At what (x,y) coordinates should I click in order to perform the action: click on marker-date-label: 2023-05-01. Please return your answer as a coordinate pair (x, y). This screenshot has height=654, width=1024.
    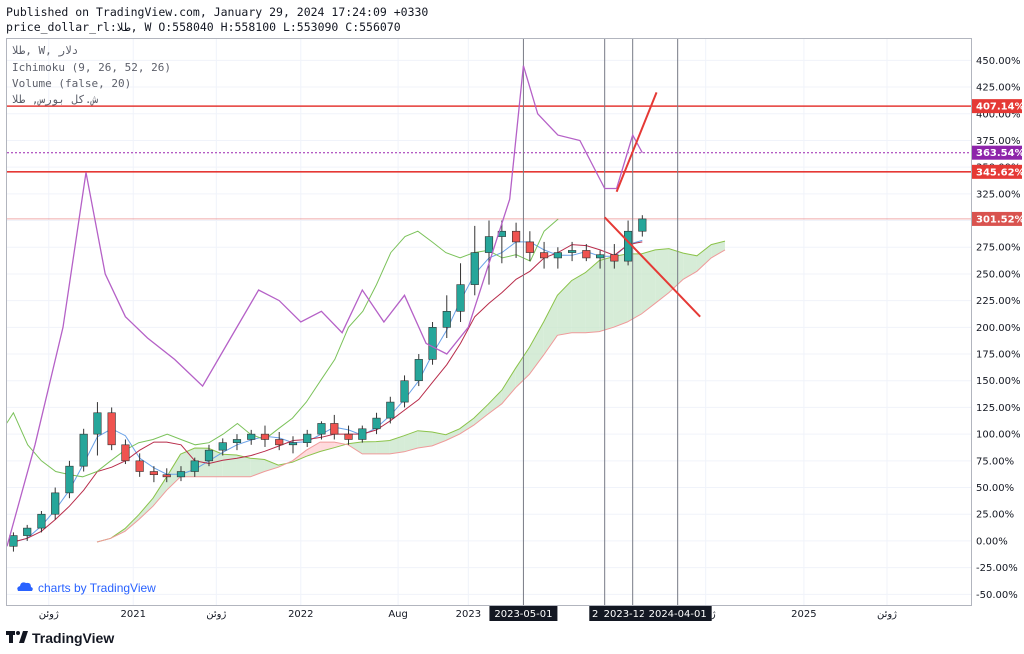
    Looking at the image, I should click on (523, 614).